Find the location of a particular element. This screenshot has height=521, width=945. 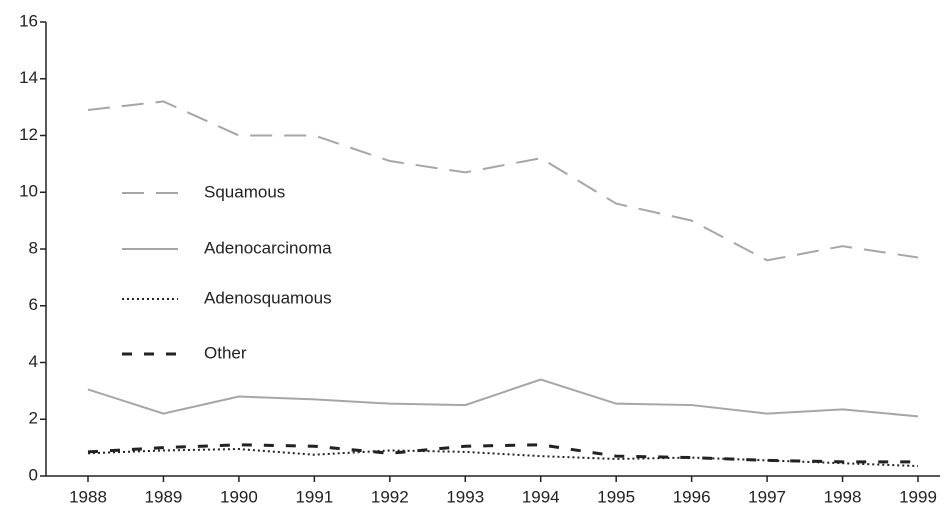

x-tick-label: 1994 is located at coordinates (541, 496).